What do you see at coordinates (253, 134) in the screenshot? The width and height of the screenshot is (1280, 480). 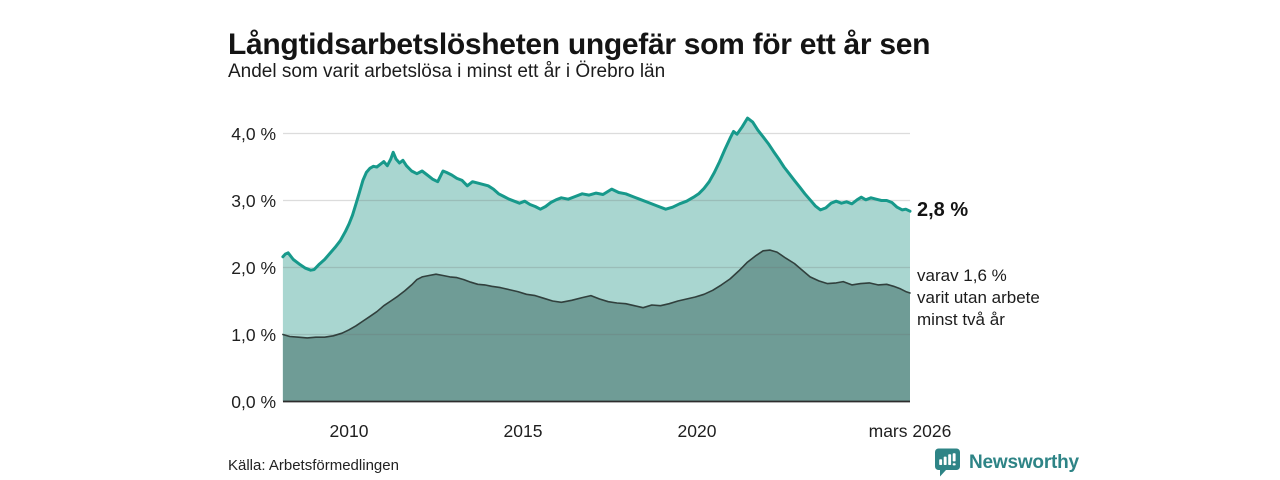 I see `y-tick-label: 4,0 %` at bounding box center [253, 134].